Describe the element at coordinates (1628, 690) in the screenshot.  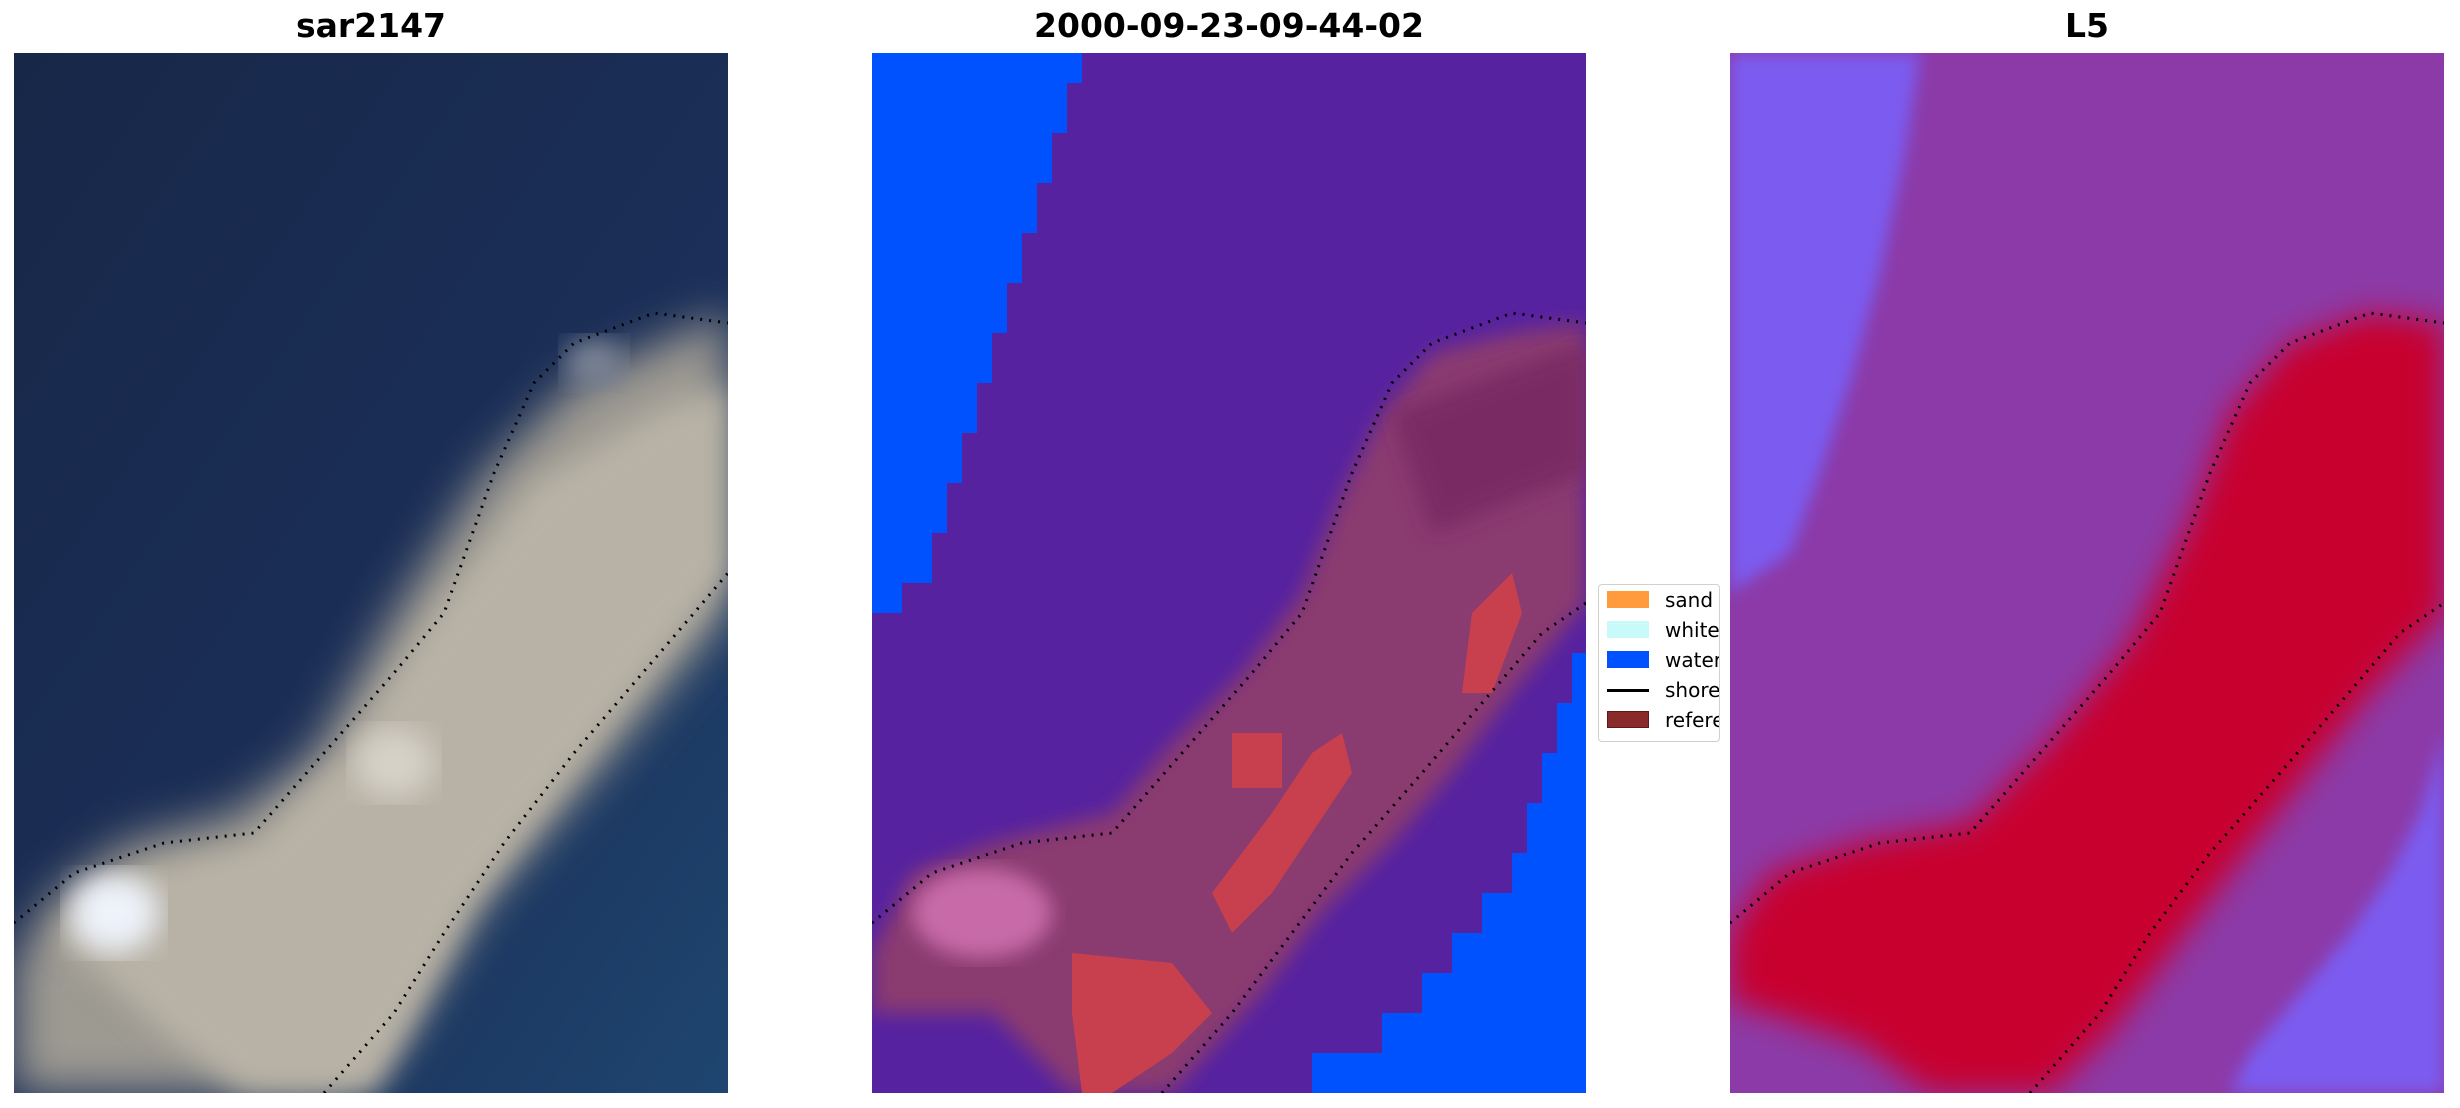
I see `shoreline-line-icon` at that location.